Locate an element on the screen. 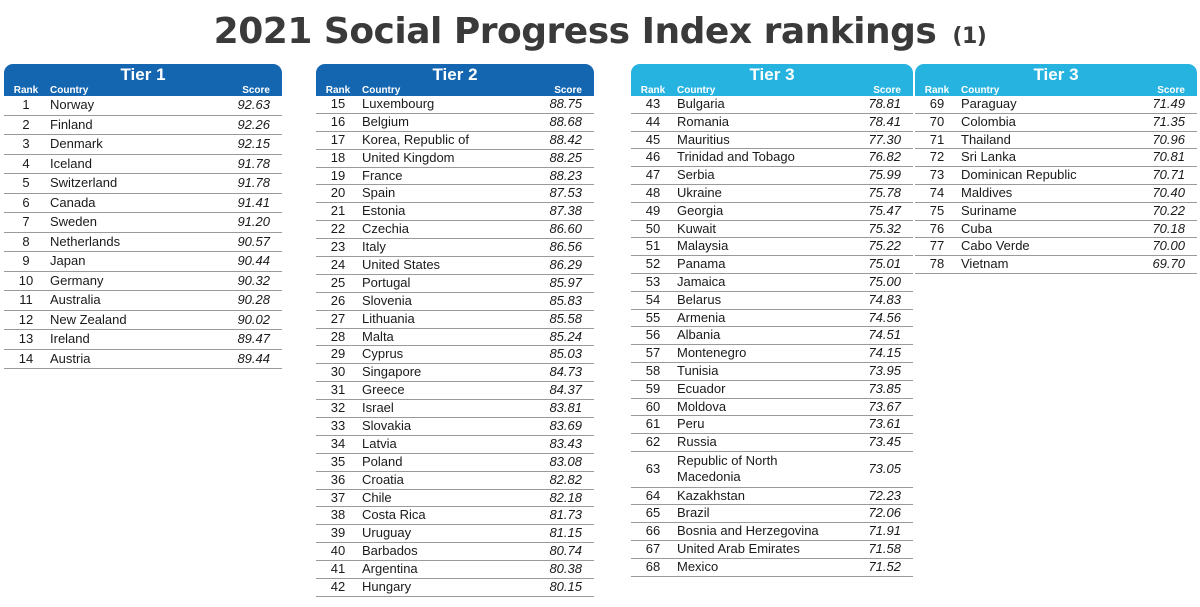 This screenshot has width=1200, height=607. rank-cell: 24 is located at coordinates (338, 265).